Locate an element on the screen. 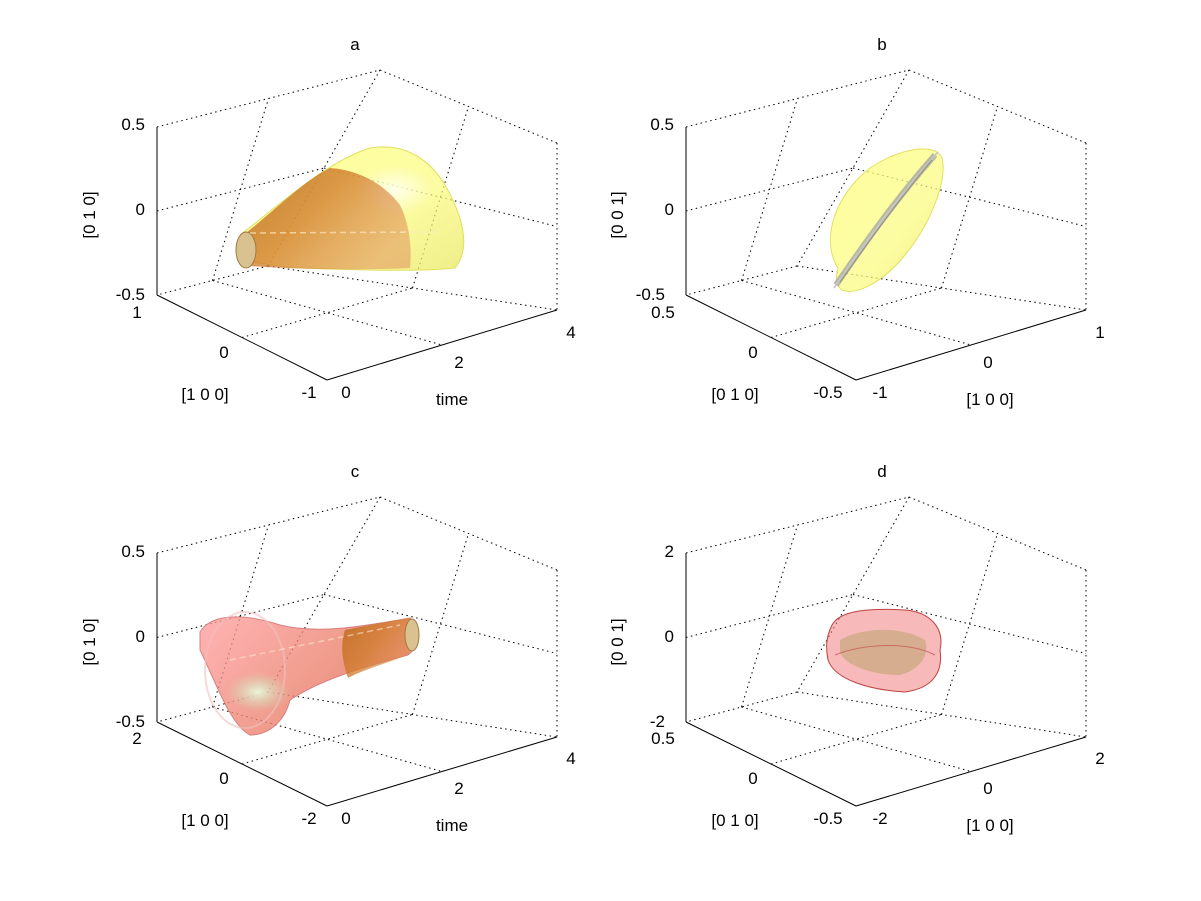  y-tick-label: 2 is located at coordinates (136, 738).